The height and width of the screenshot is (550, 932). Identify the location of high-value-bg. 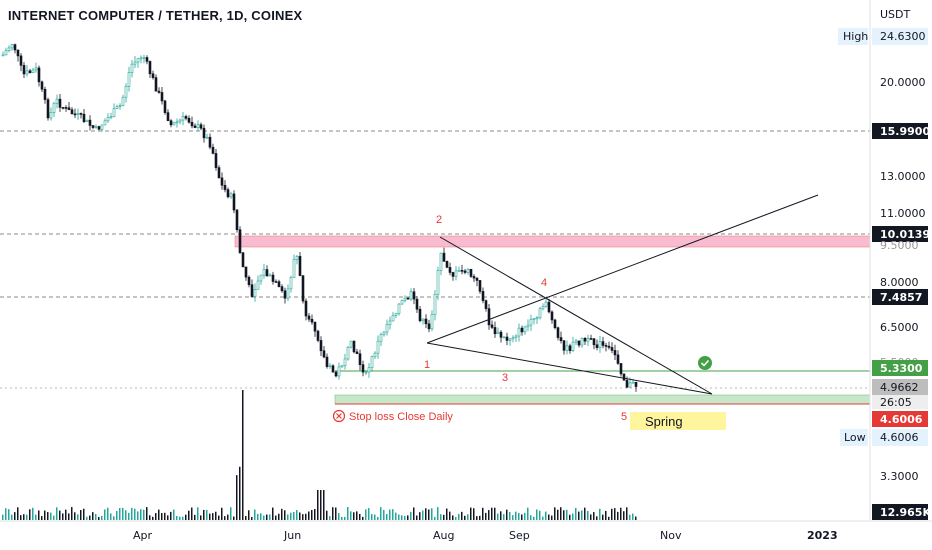
(900, 36).